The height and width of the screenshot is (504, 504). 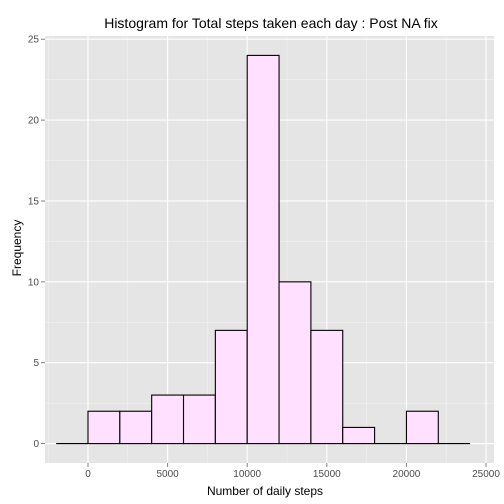 I want to click on y-tick-label: 25, so click(x=34, y=40).